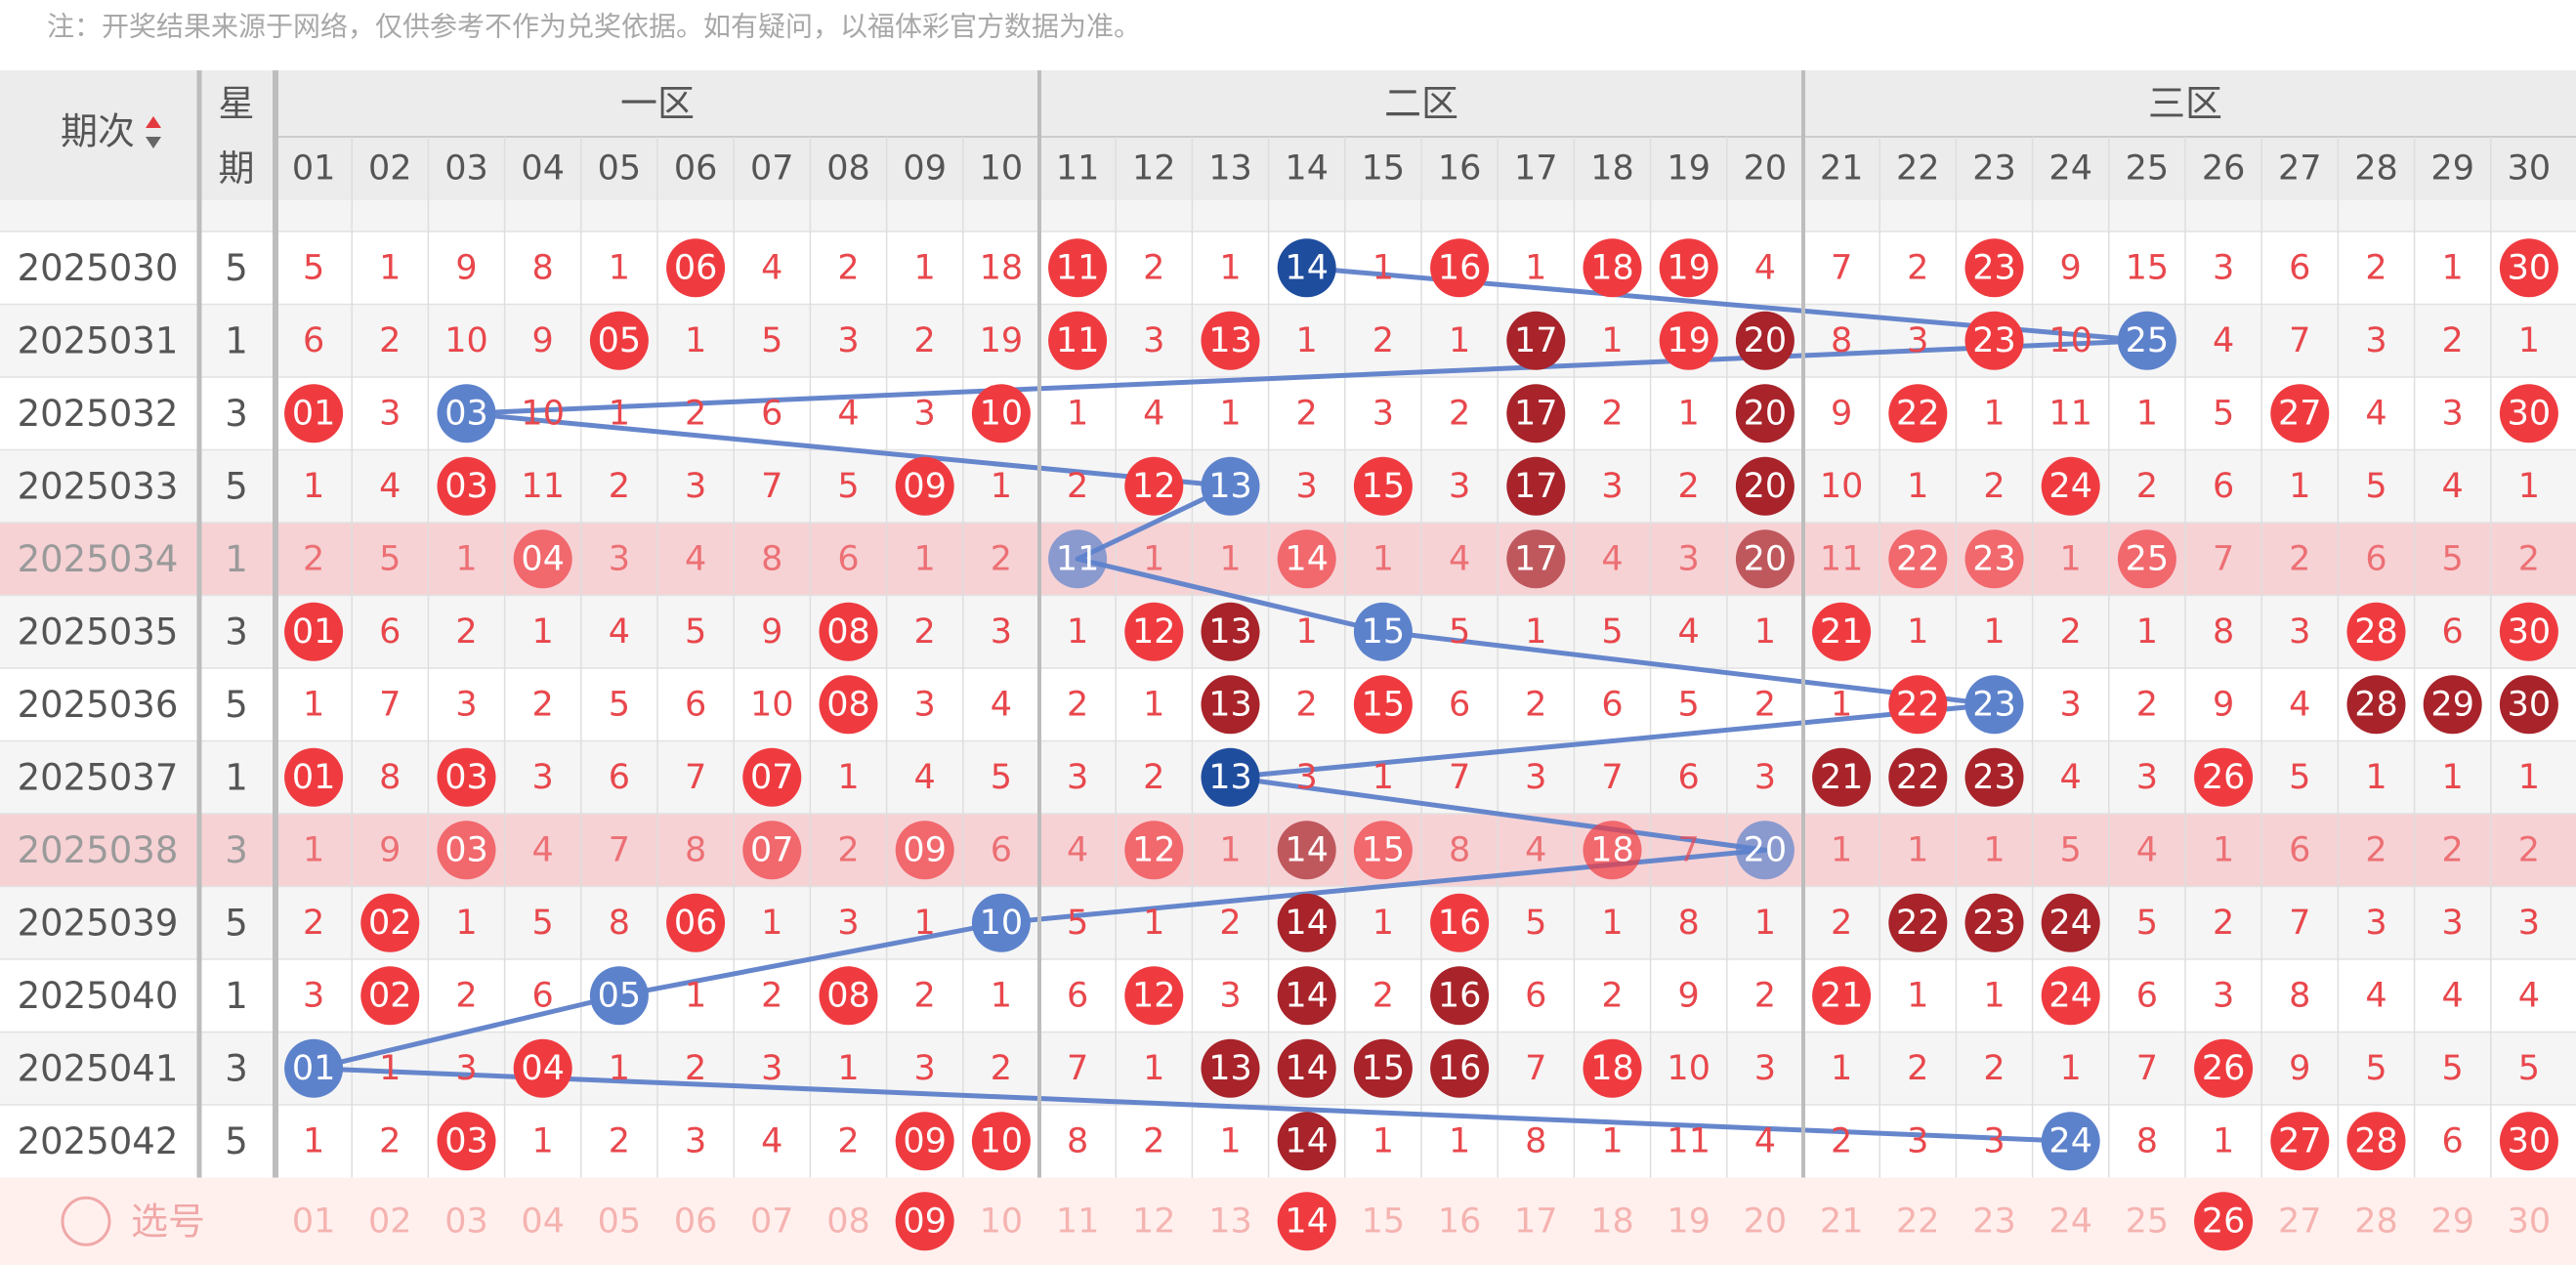 The width and height of the screenshot is (2576, 1265). I want to click on select-number: 04, so click(543, 1222).